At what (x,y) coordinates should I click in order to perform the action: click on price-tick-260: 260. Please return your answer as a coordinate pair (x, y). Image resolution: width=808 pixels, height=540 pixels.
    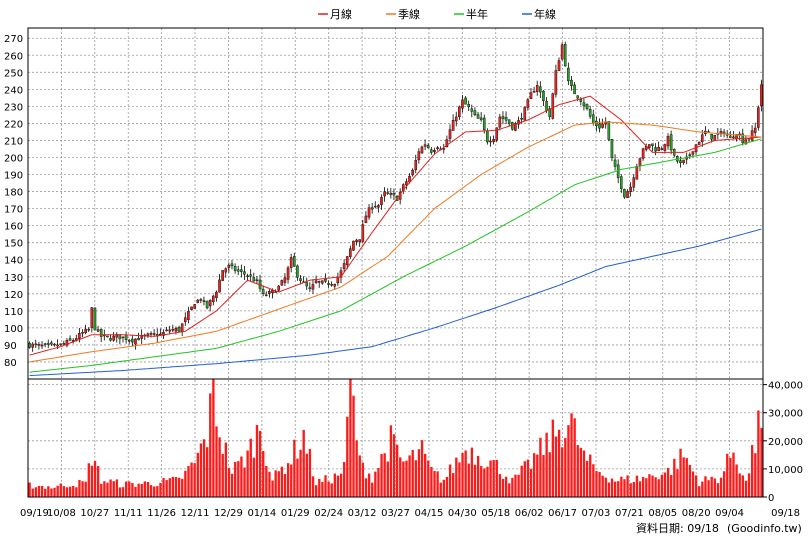
    Looking at the image, I should click on (13, 56).